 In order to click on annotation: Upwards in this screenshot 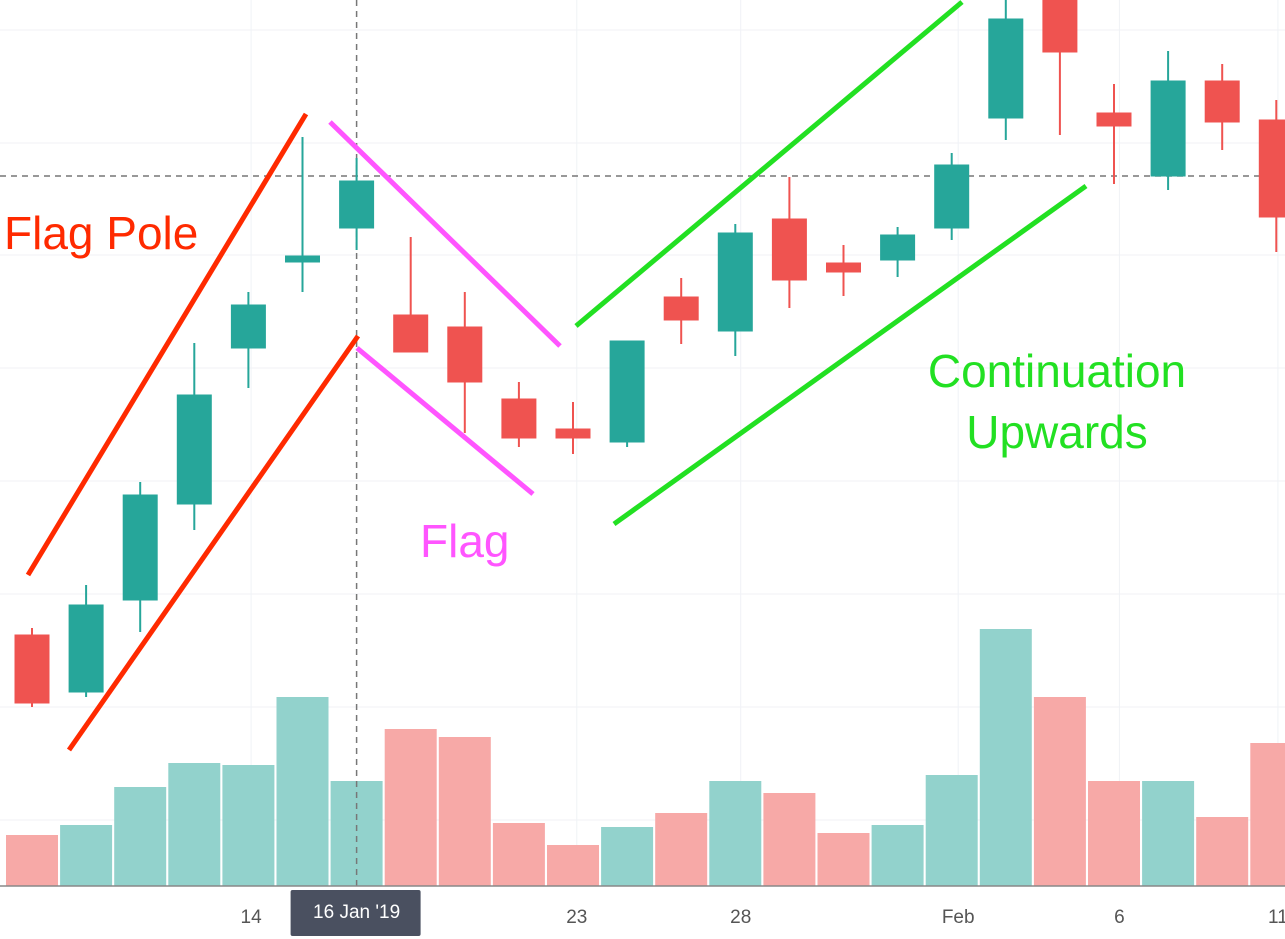, I will do `click(1057, 432)`.